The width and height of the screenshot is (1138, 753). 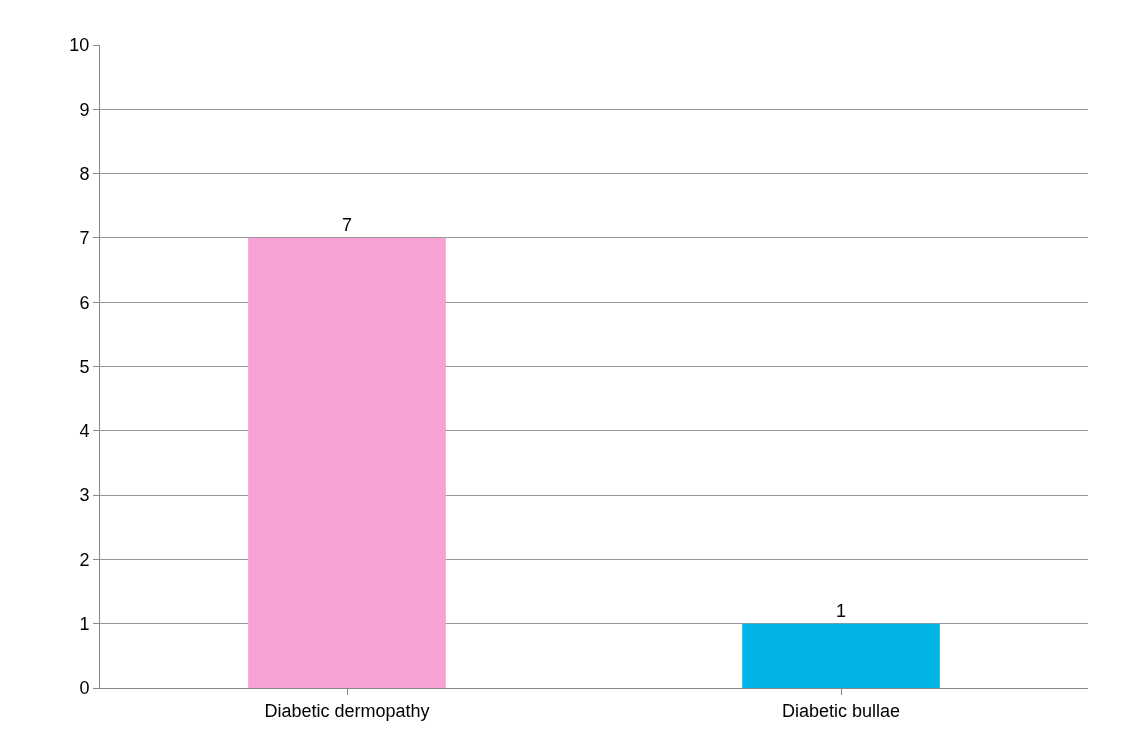 I want to click on y-tick-label: 6, so click(x=84, y=302).